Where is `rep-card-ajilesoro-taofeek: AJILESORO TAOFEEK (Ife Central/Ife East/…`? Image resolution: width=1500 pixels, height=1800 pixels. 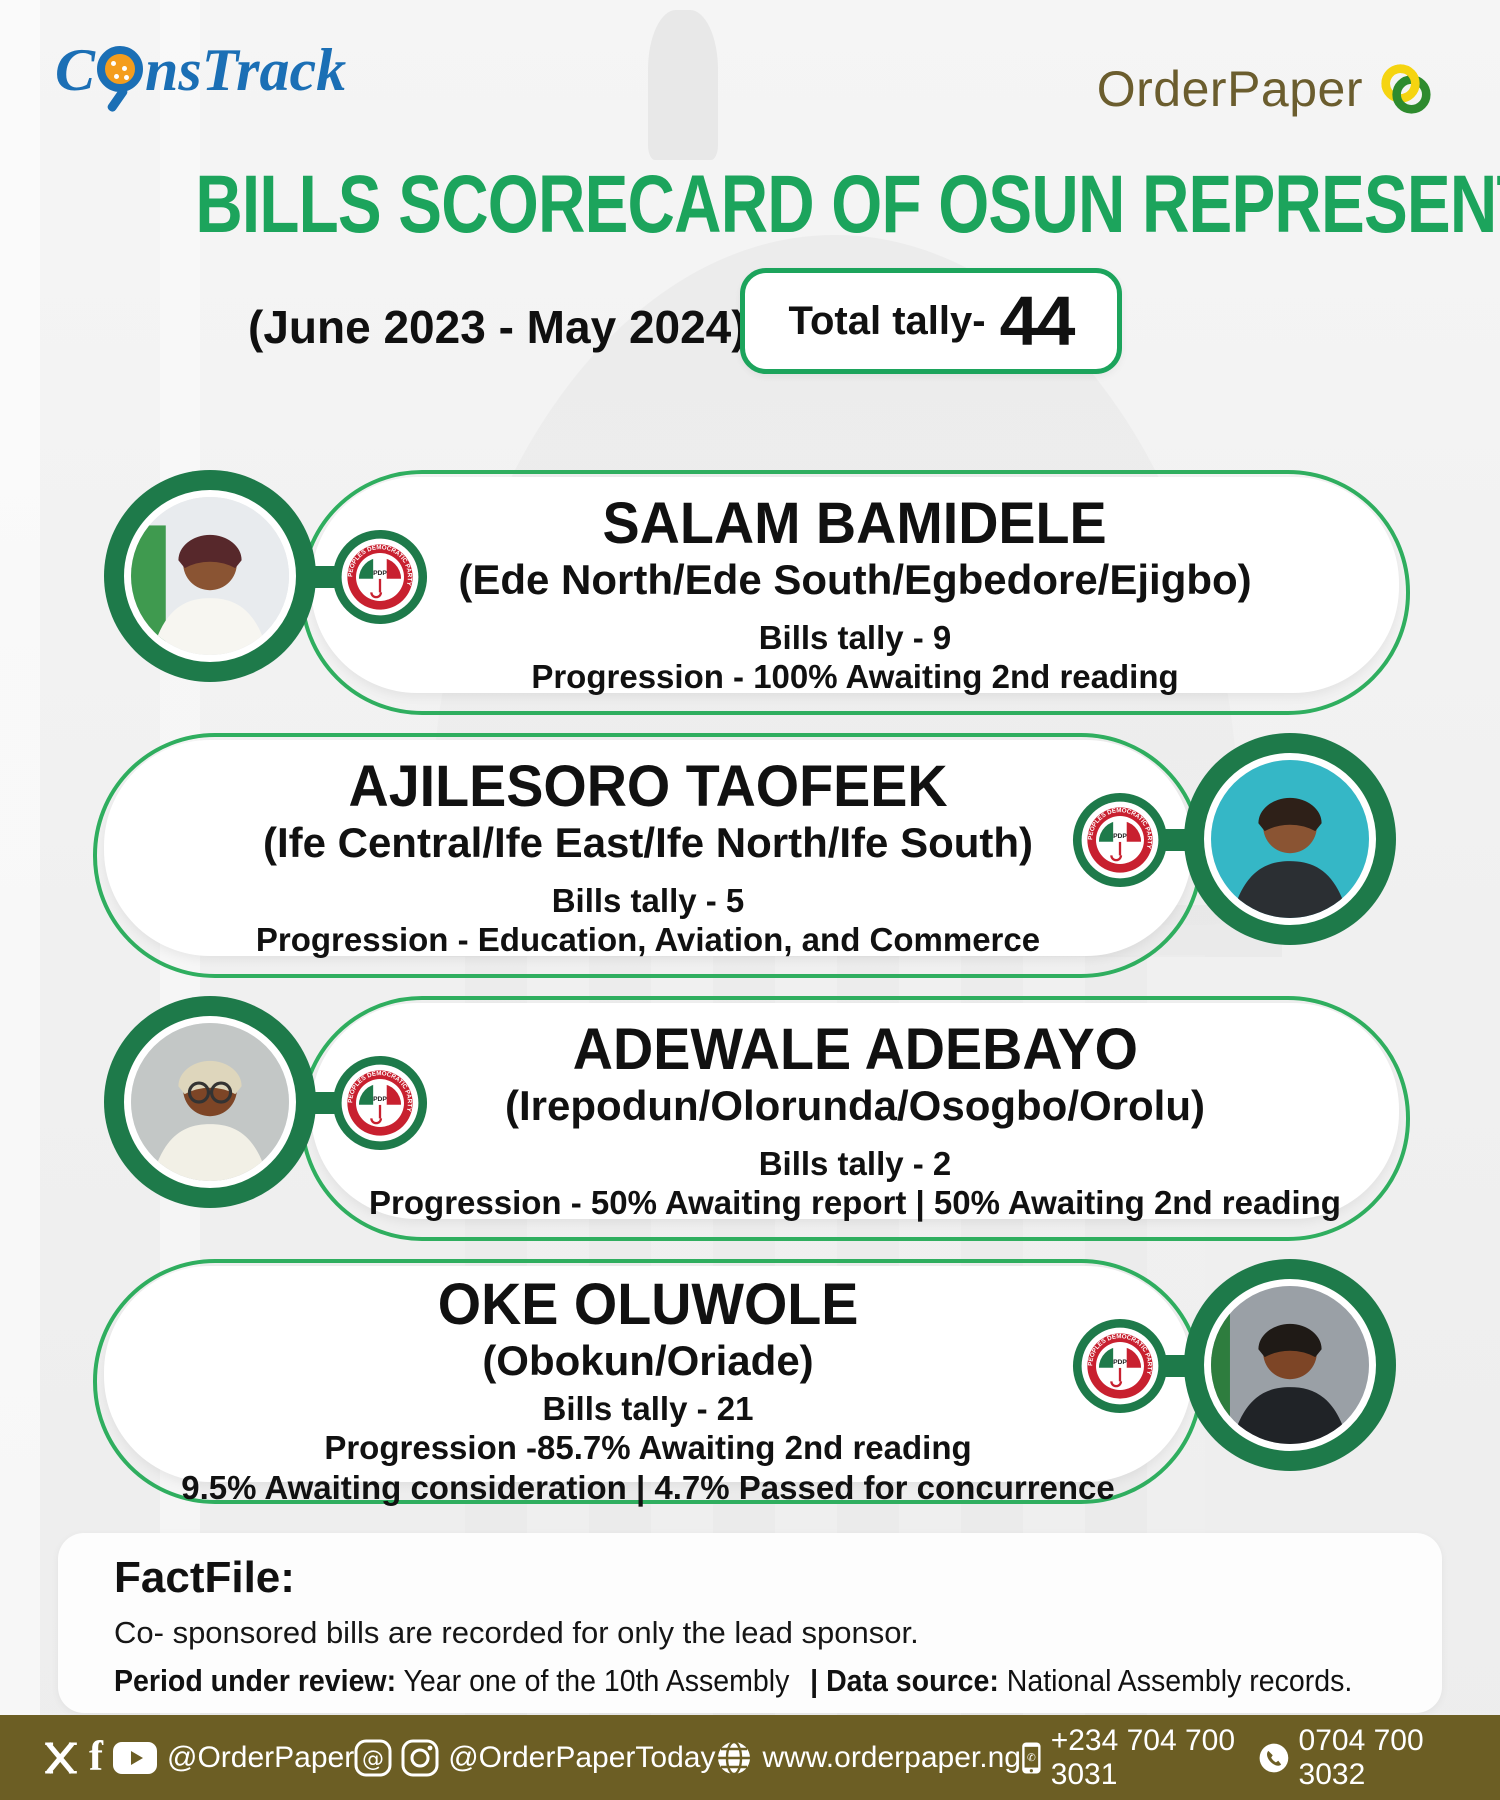 rep-card-ajilesoro-taofeek: AJILESORO TAOFEEK (Ife Central/Ife East/… is located at coordinates (750, 855).